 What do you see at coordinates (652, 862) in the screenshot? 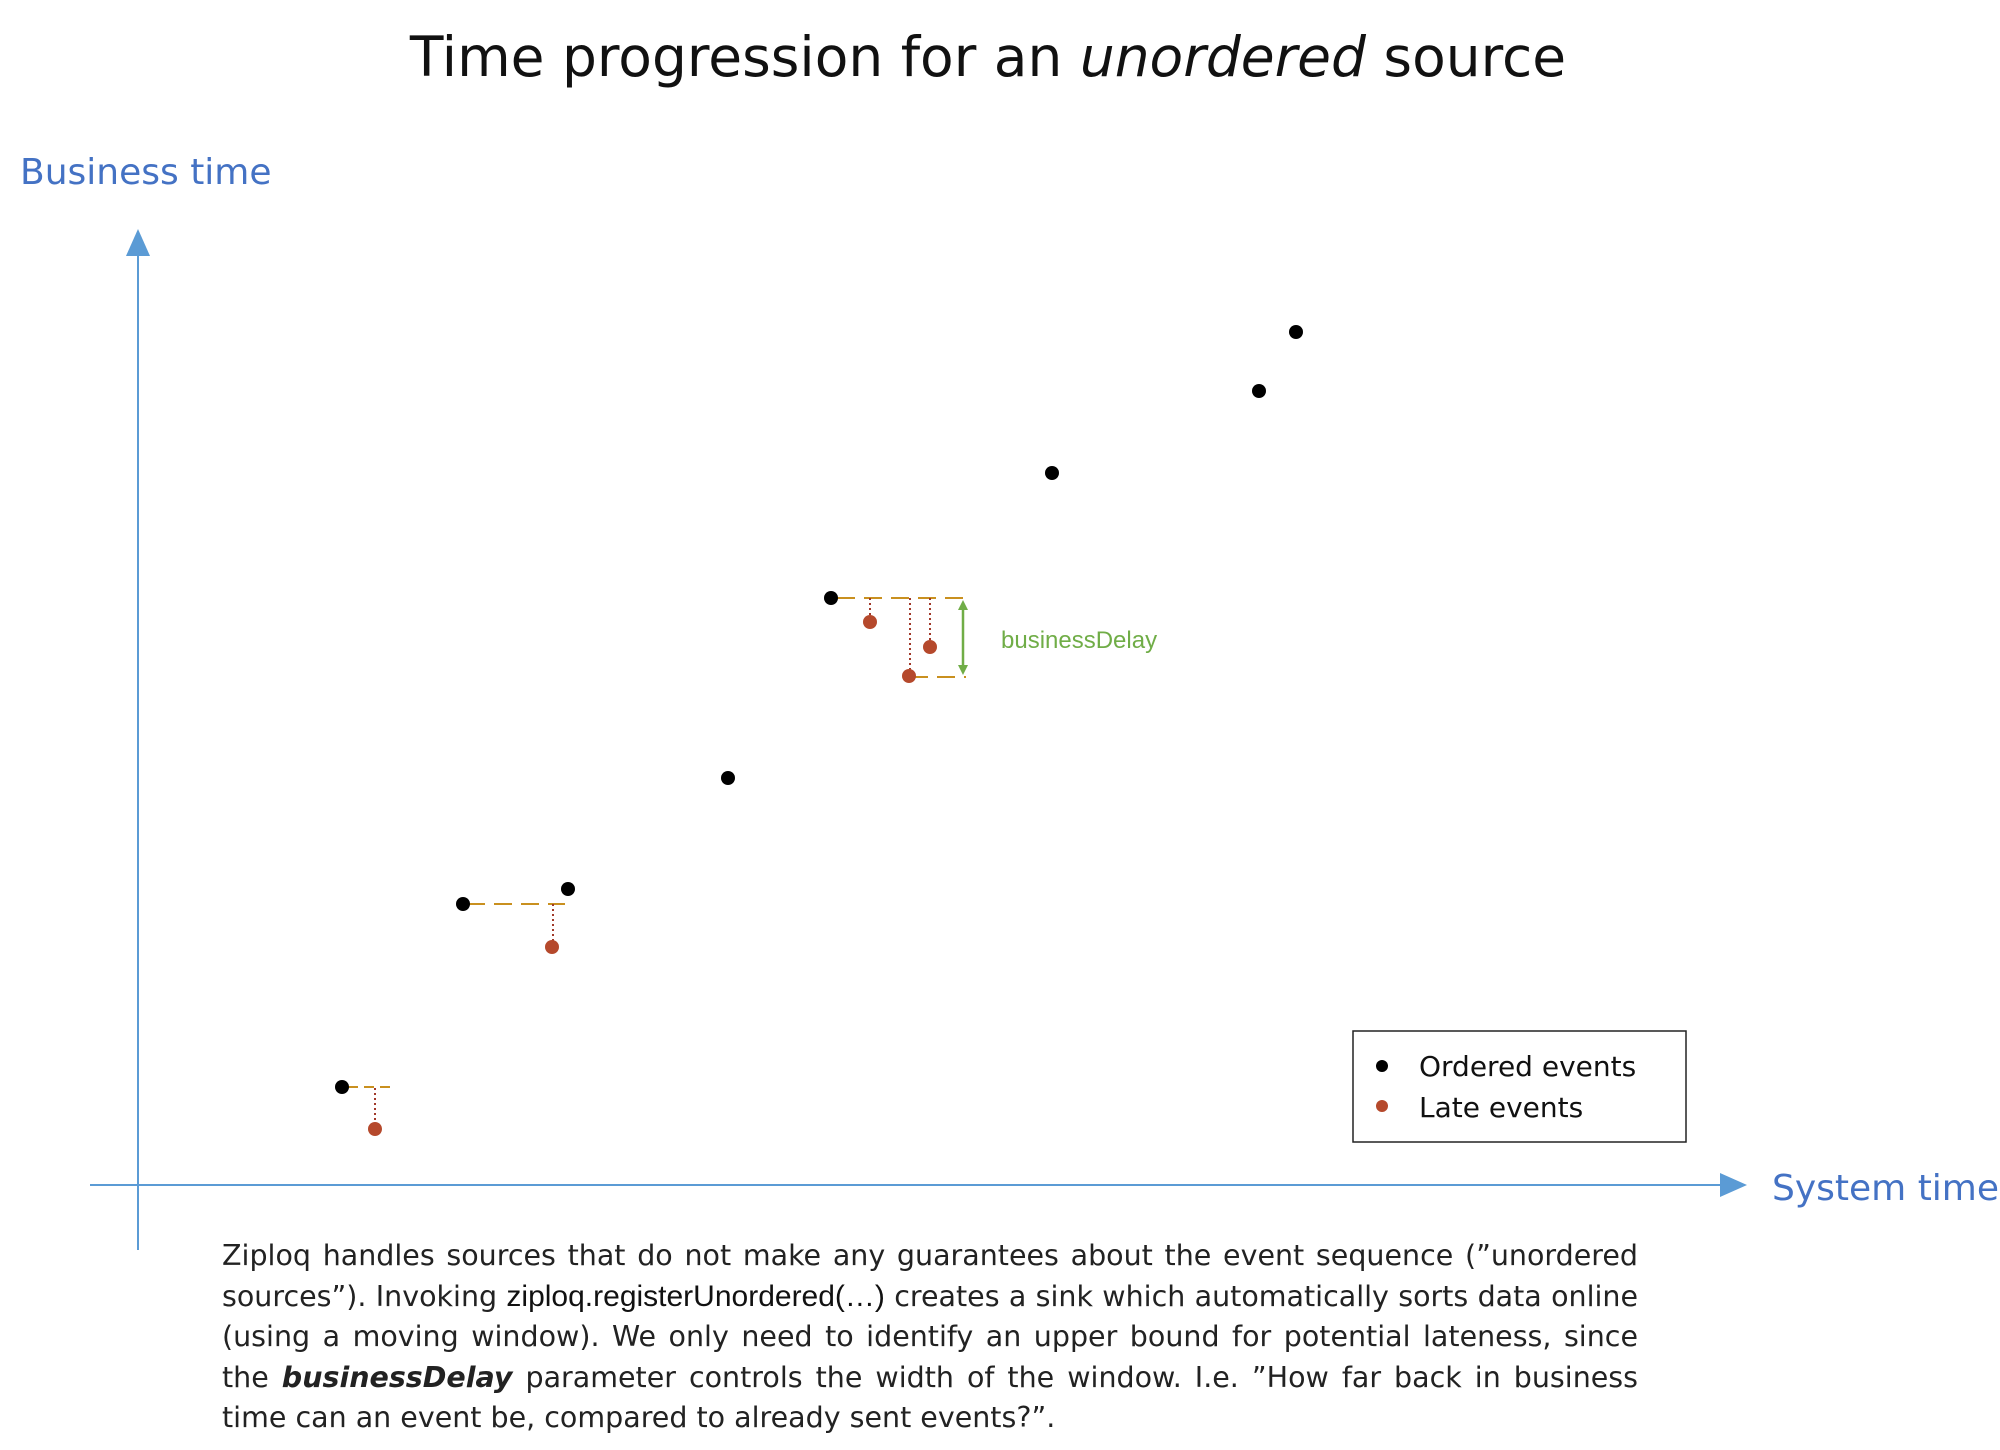
I see `late-links` at bounding box center [652, 862].